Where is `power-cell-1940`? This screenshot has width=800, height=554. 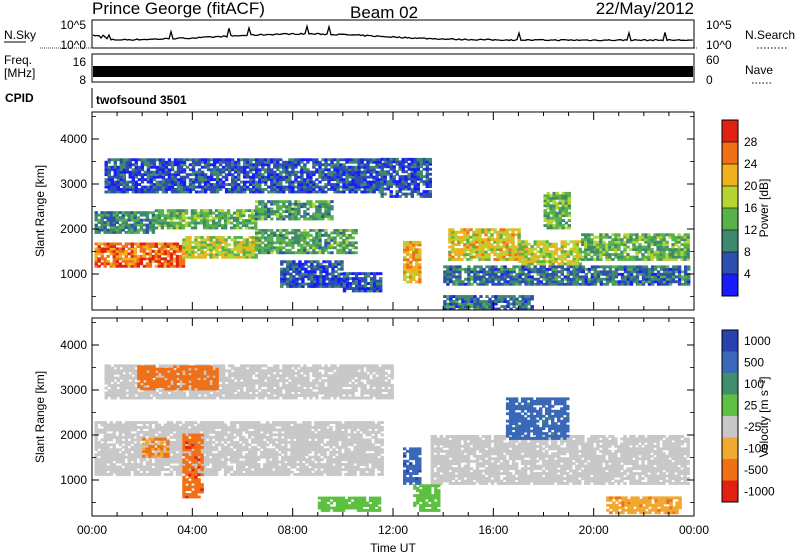 power-cell-1940 is located at coordinates (239, 175).